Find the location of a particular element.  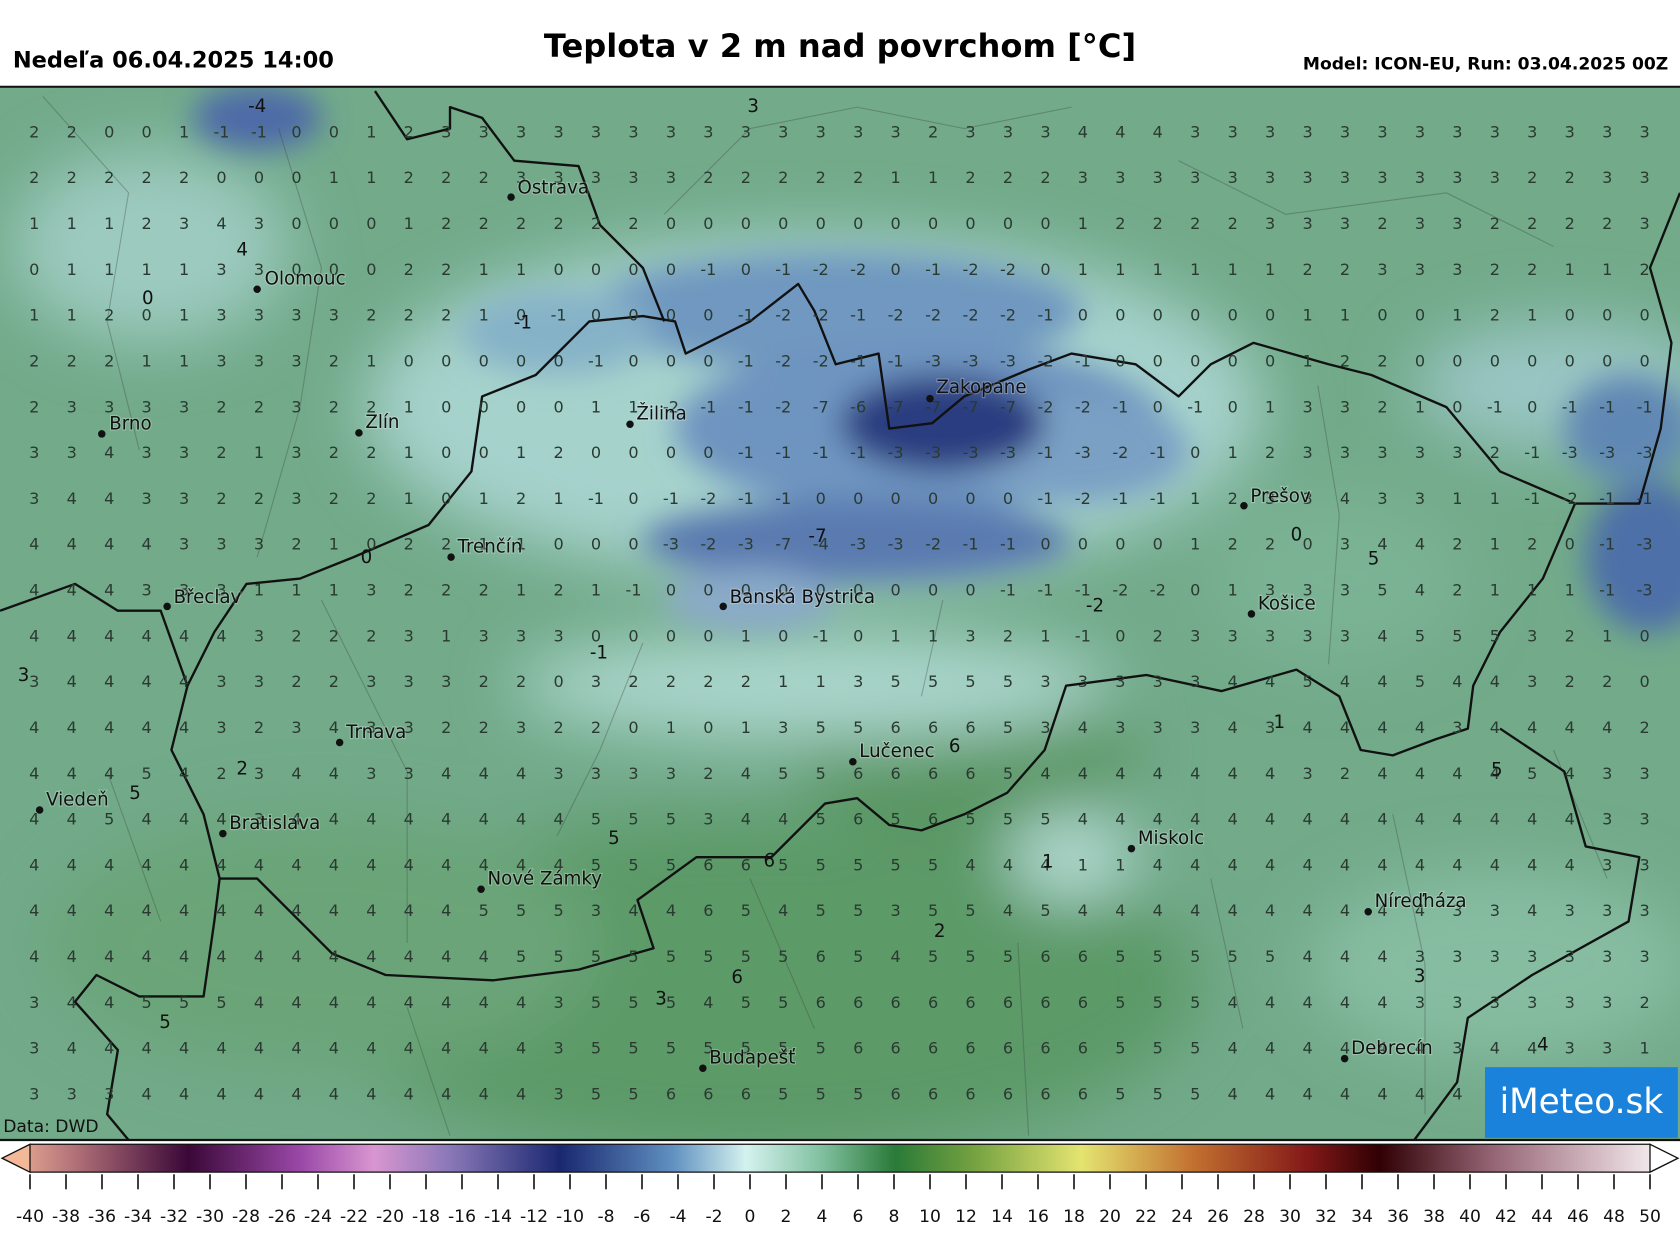

colorbar-tick-label: -6 is located at coordinates (641, 1217).